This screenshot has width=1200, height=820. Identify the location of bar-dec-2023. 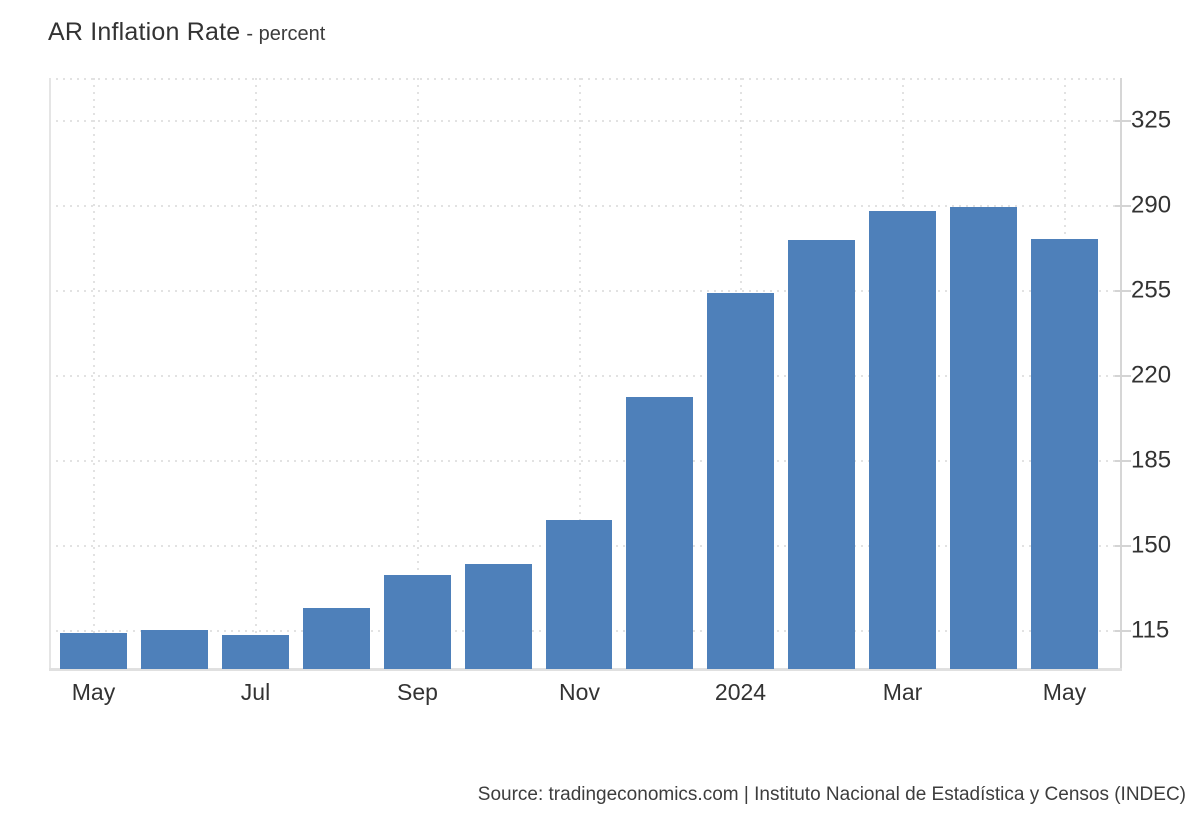
(660, 532).